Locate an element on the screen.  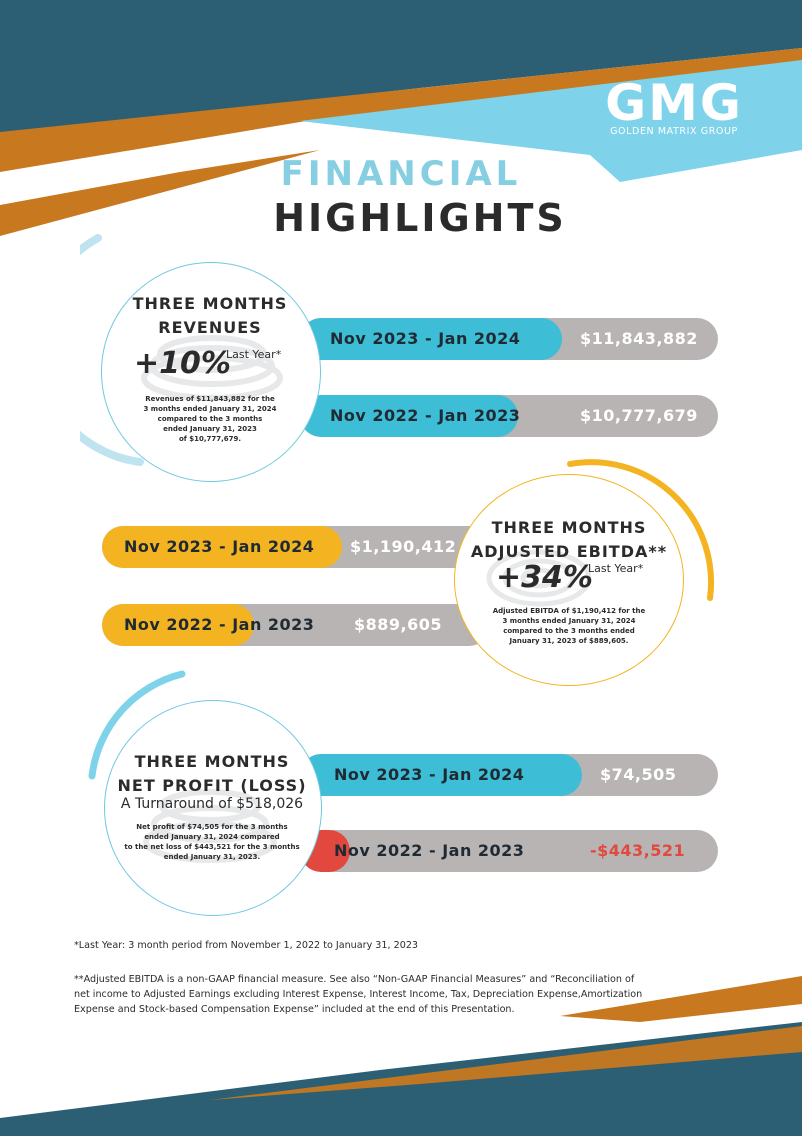
revenue-amount-prior: $10,777,679 is located at coordinates (639, 415).